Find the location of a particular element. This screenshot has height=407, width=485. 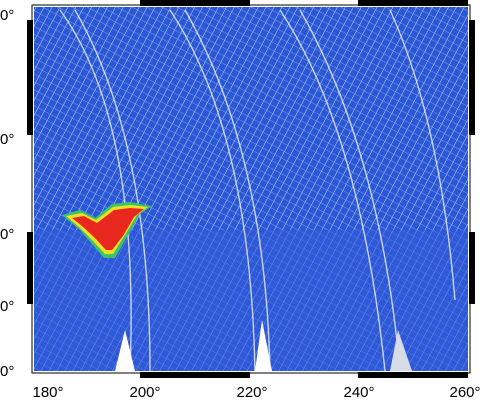

x-tick-label: 260° is located at coordinates (464, 392).